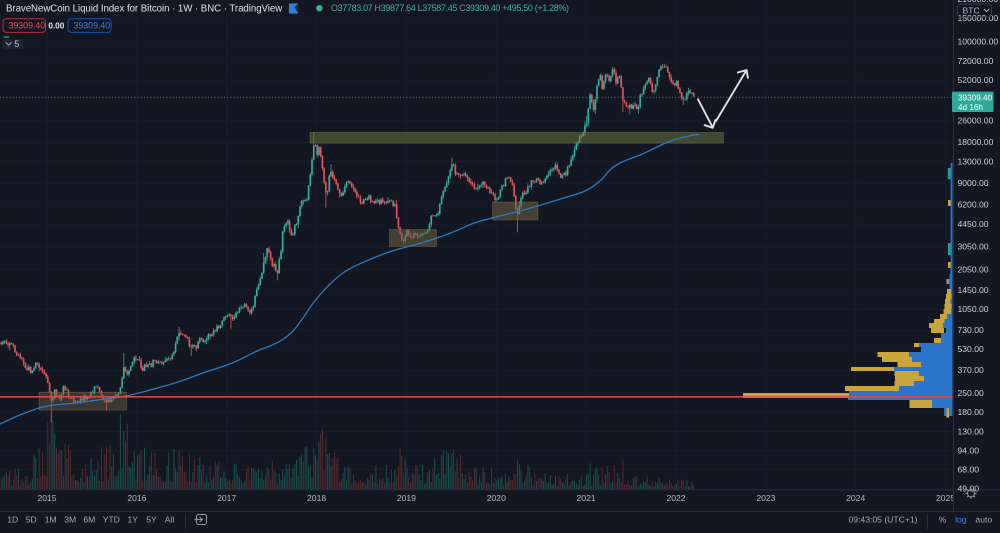 Image resolution: width=1000 pixels, height=533 pixels. I want to click on svg-text: 730.00, so click(971, 330).